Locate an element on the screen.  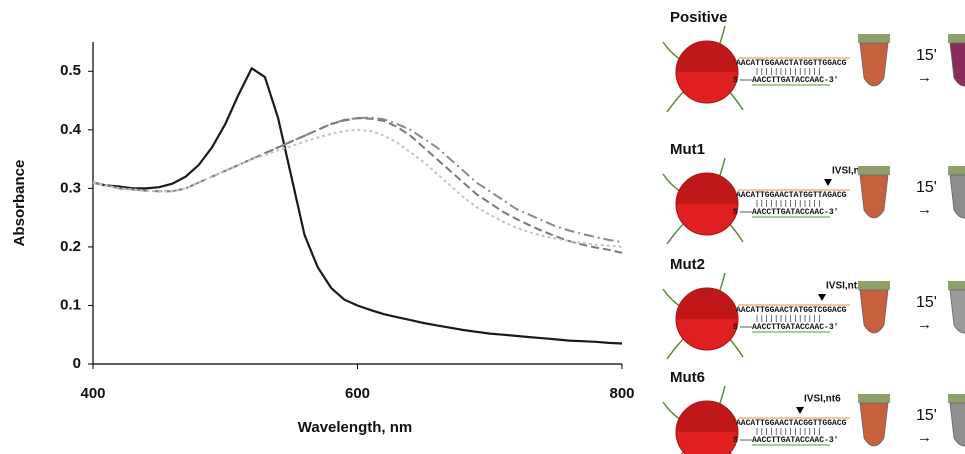
y-tick-label: 0.4 is located at coordinates (71, 129).